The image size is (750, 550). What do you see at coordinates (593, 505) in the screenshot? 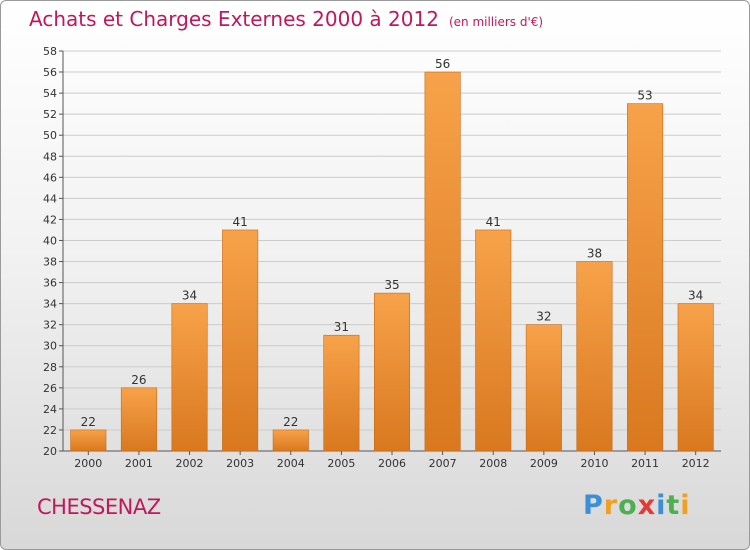
I see `logo-letter: P` at bounding box center [593, 505].